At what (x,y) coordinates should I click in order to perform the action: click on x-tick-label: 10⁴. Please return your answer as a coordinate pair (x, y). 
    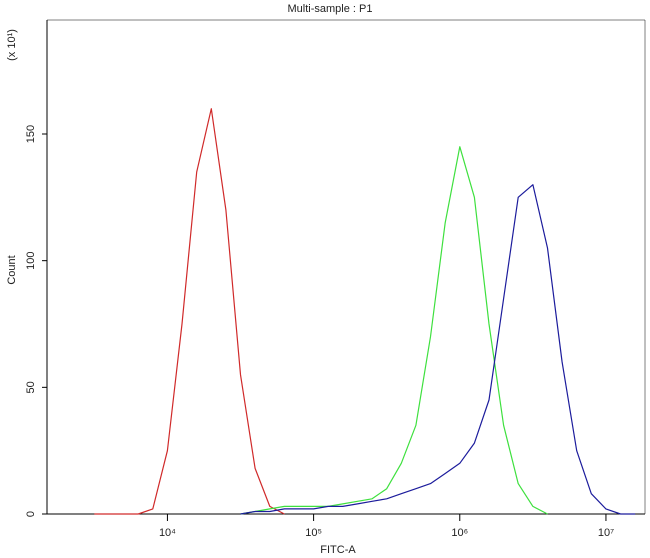
    Looking at the image, I should click on (167, 533).